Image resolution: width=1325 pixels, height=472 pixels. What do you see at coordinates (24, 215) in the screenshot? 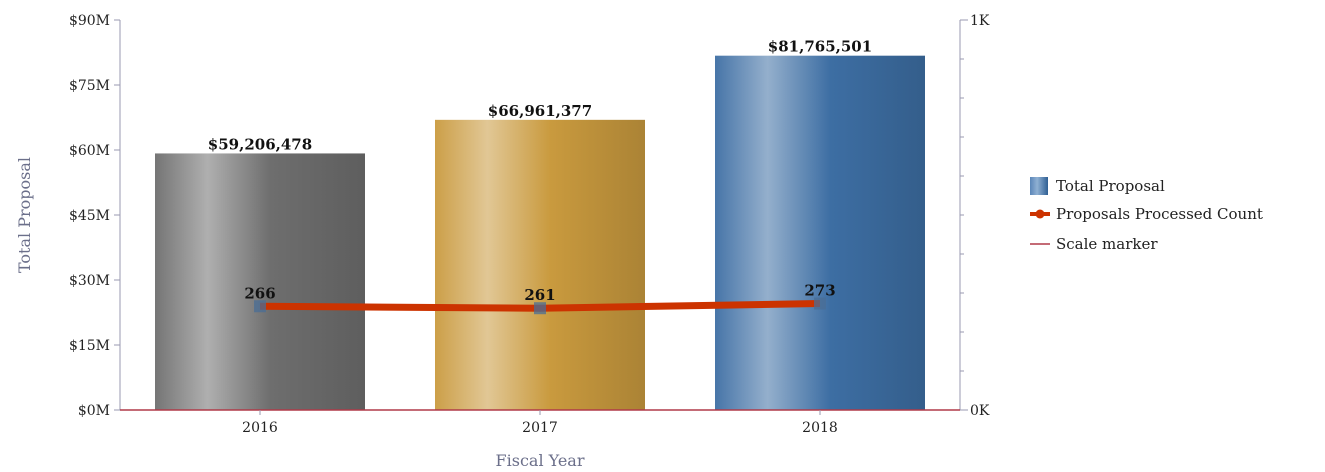
I see `y-axis-title: Total Proposal` at bounding box center [24, 215].